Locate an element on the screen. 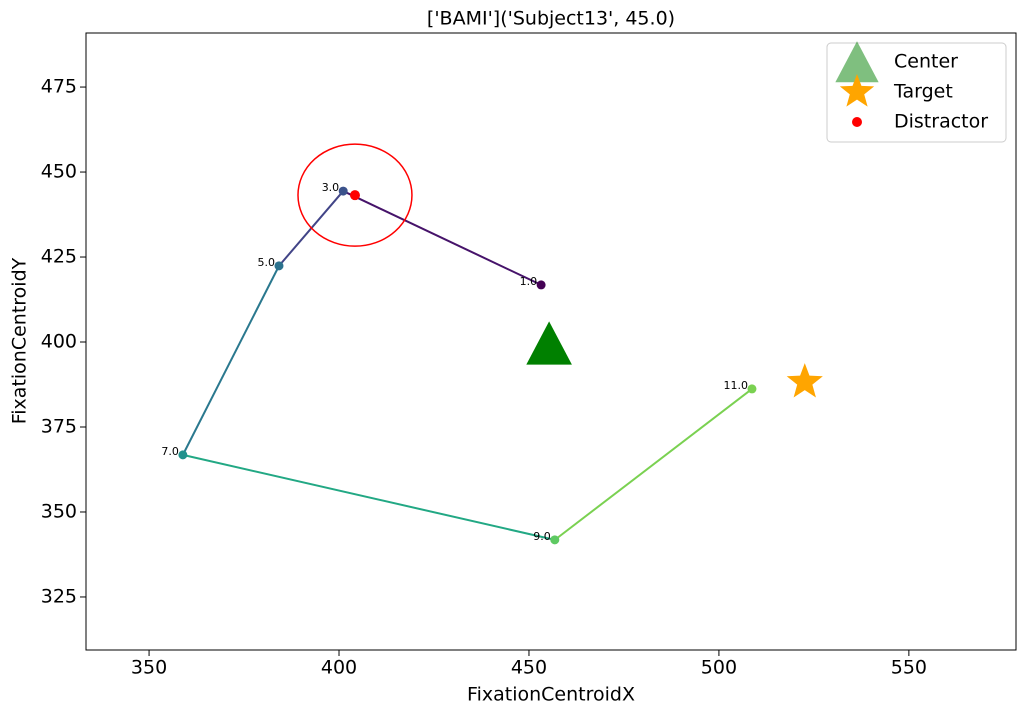 The image size is (1025, 715). x-tick-label: 350 is located at coordinates (149, 668).